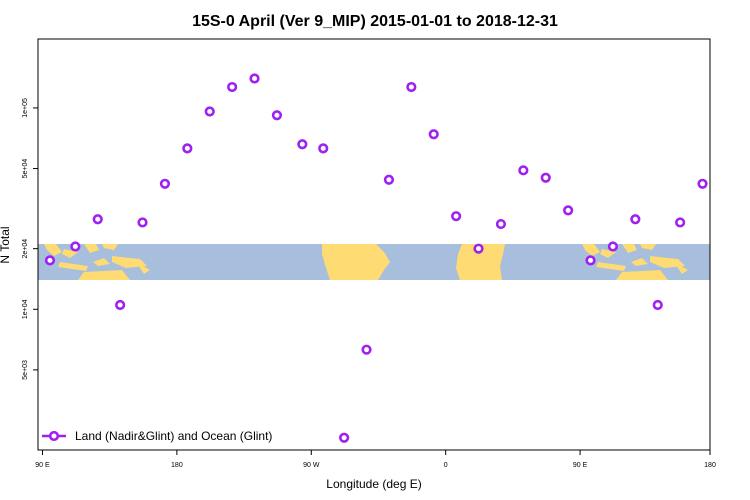 The image size is (750, 500). Describe the element at coordinates (25, 249) in the screenshot. I see `y-tick-label: 2e+04` at that location.